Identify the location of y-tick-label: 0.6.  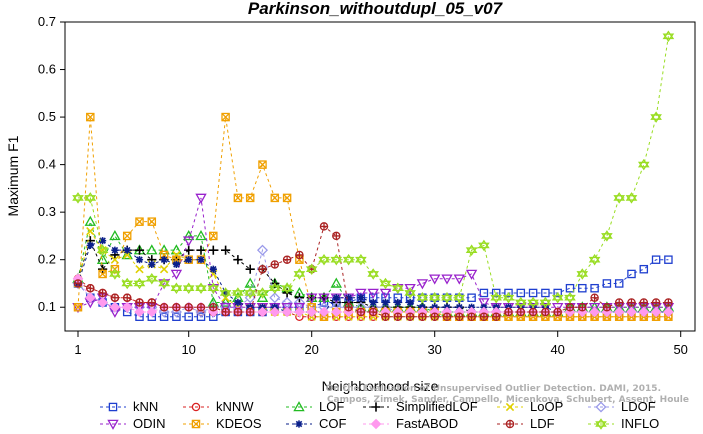
(47, 69).